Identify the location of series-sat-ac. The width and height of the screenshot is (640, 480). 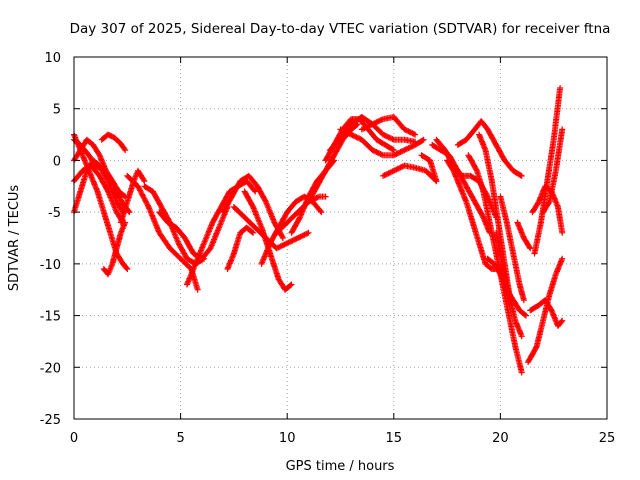
(489, 148).